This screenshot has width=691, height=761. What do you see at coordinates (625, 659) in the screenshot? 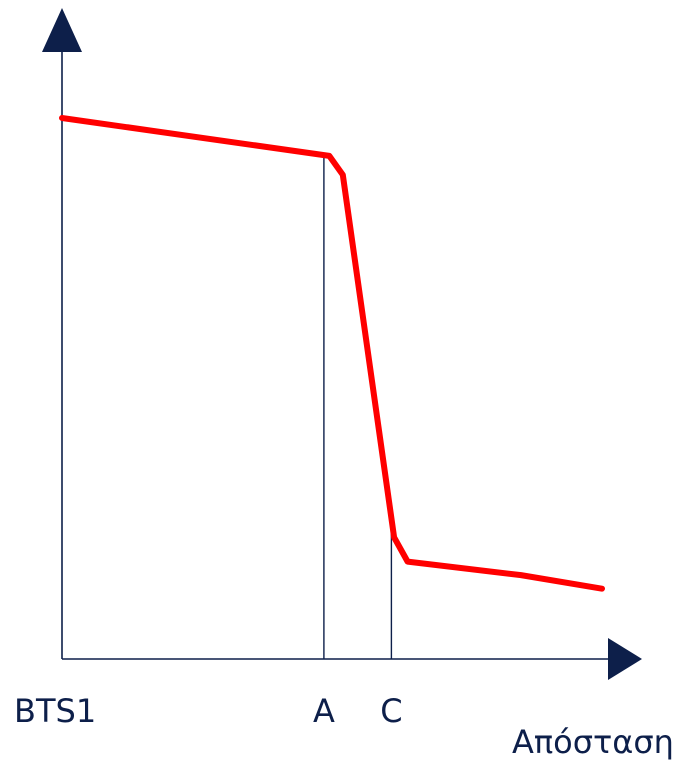
I see `x-axis-arrowhead-icon` at bounding box center [625, 659].